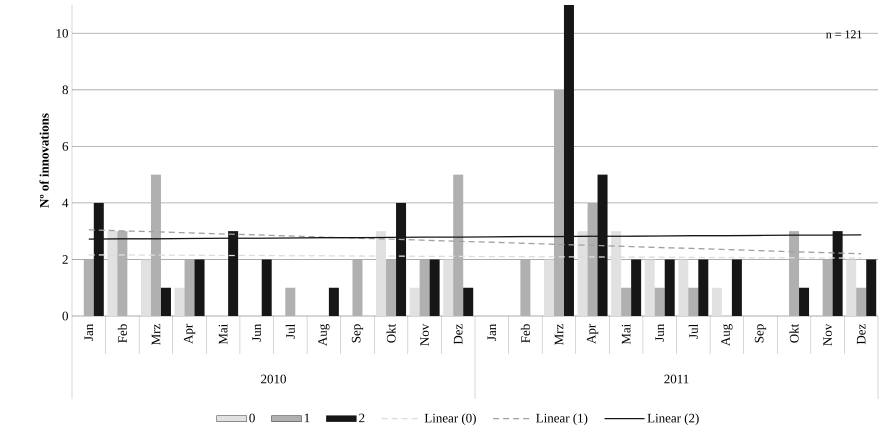 The height and width of the screenshot is (433, 880). What do you see at coordinates (62, 33) in the screenshot?
I see `y-tick-label: 10` at bounding box center [62, 33].